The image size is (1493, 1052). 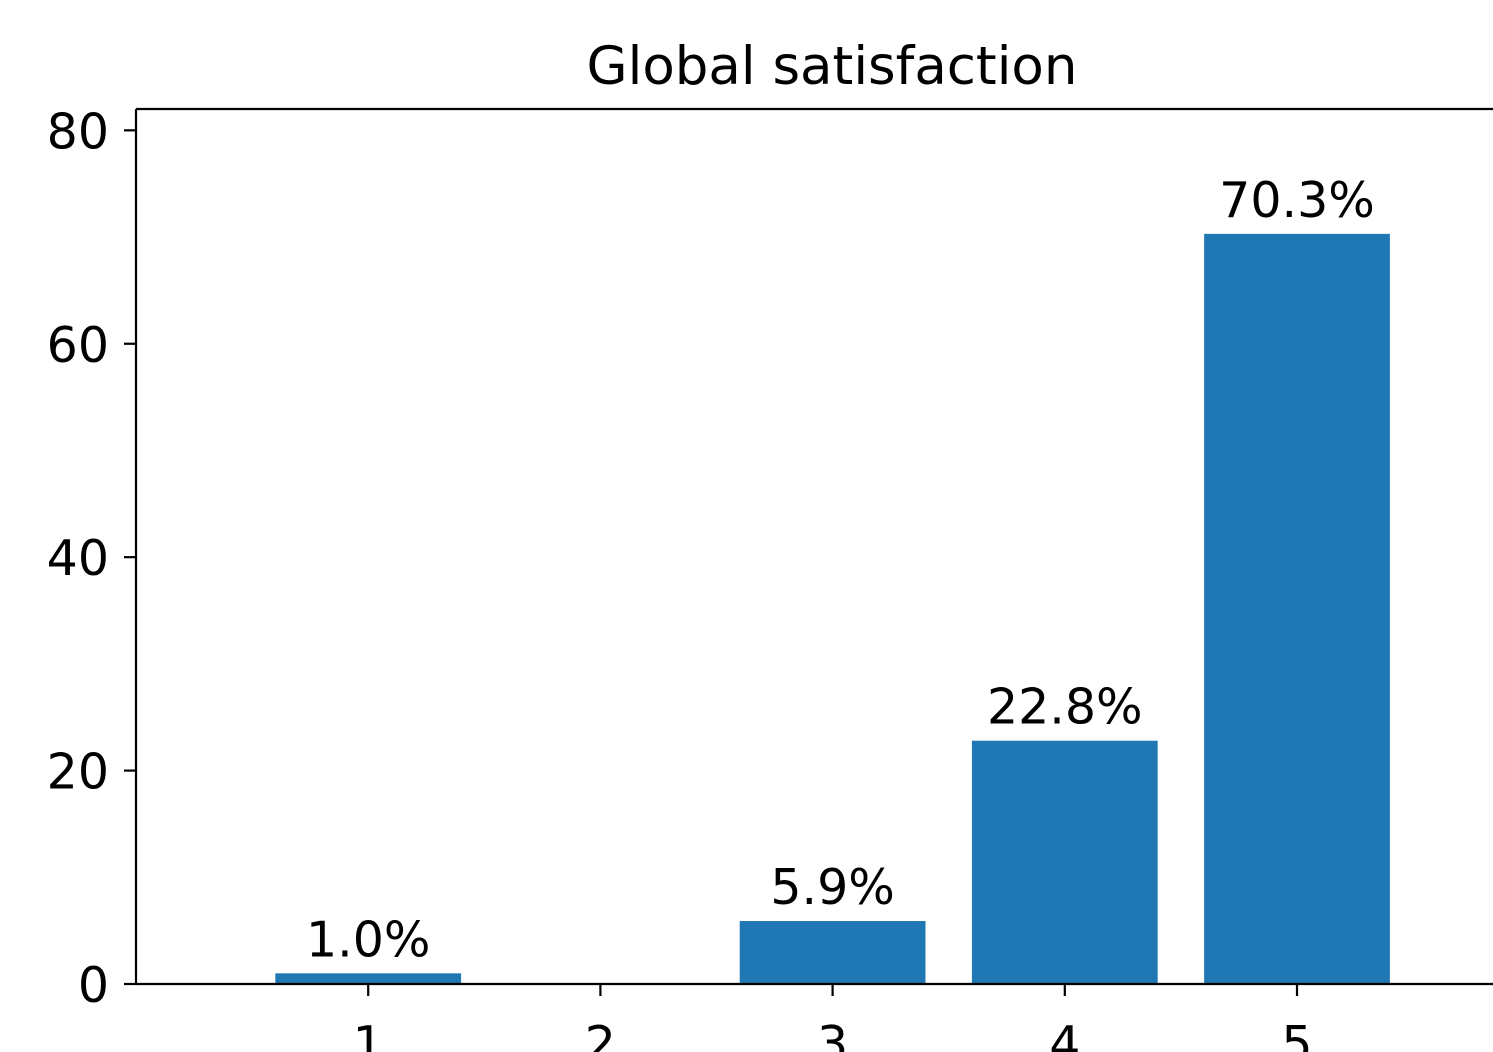 What do you see at coordinates (600, 1034) in the screenshot?
I see `x-tick-label-2: 2` at bounding box center [600, 1034].